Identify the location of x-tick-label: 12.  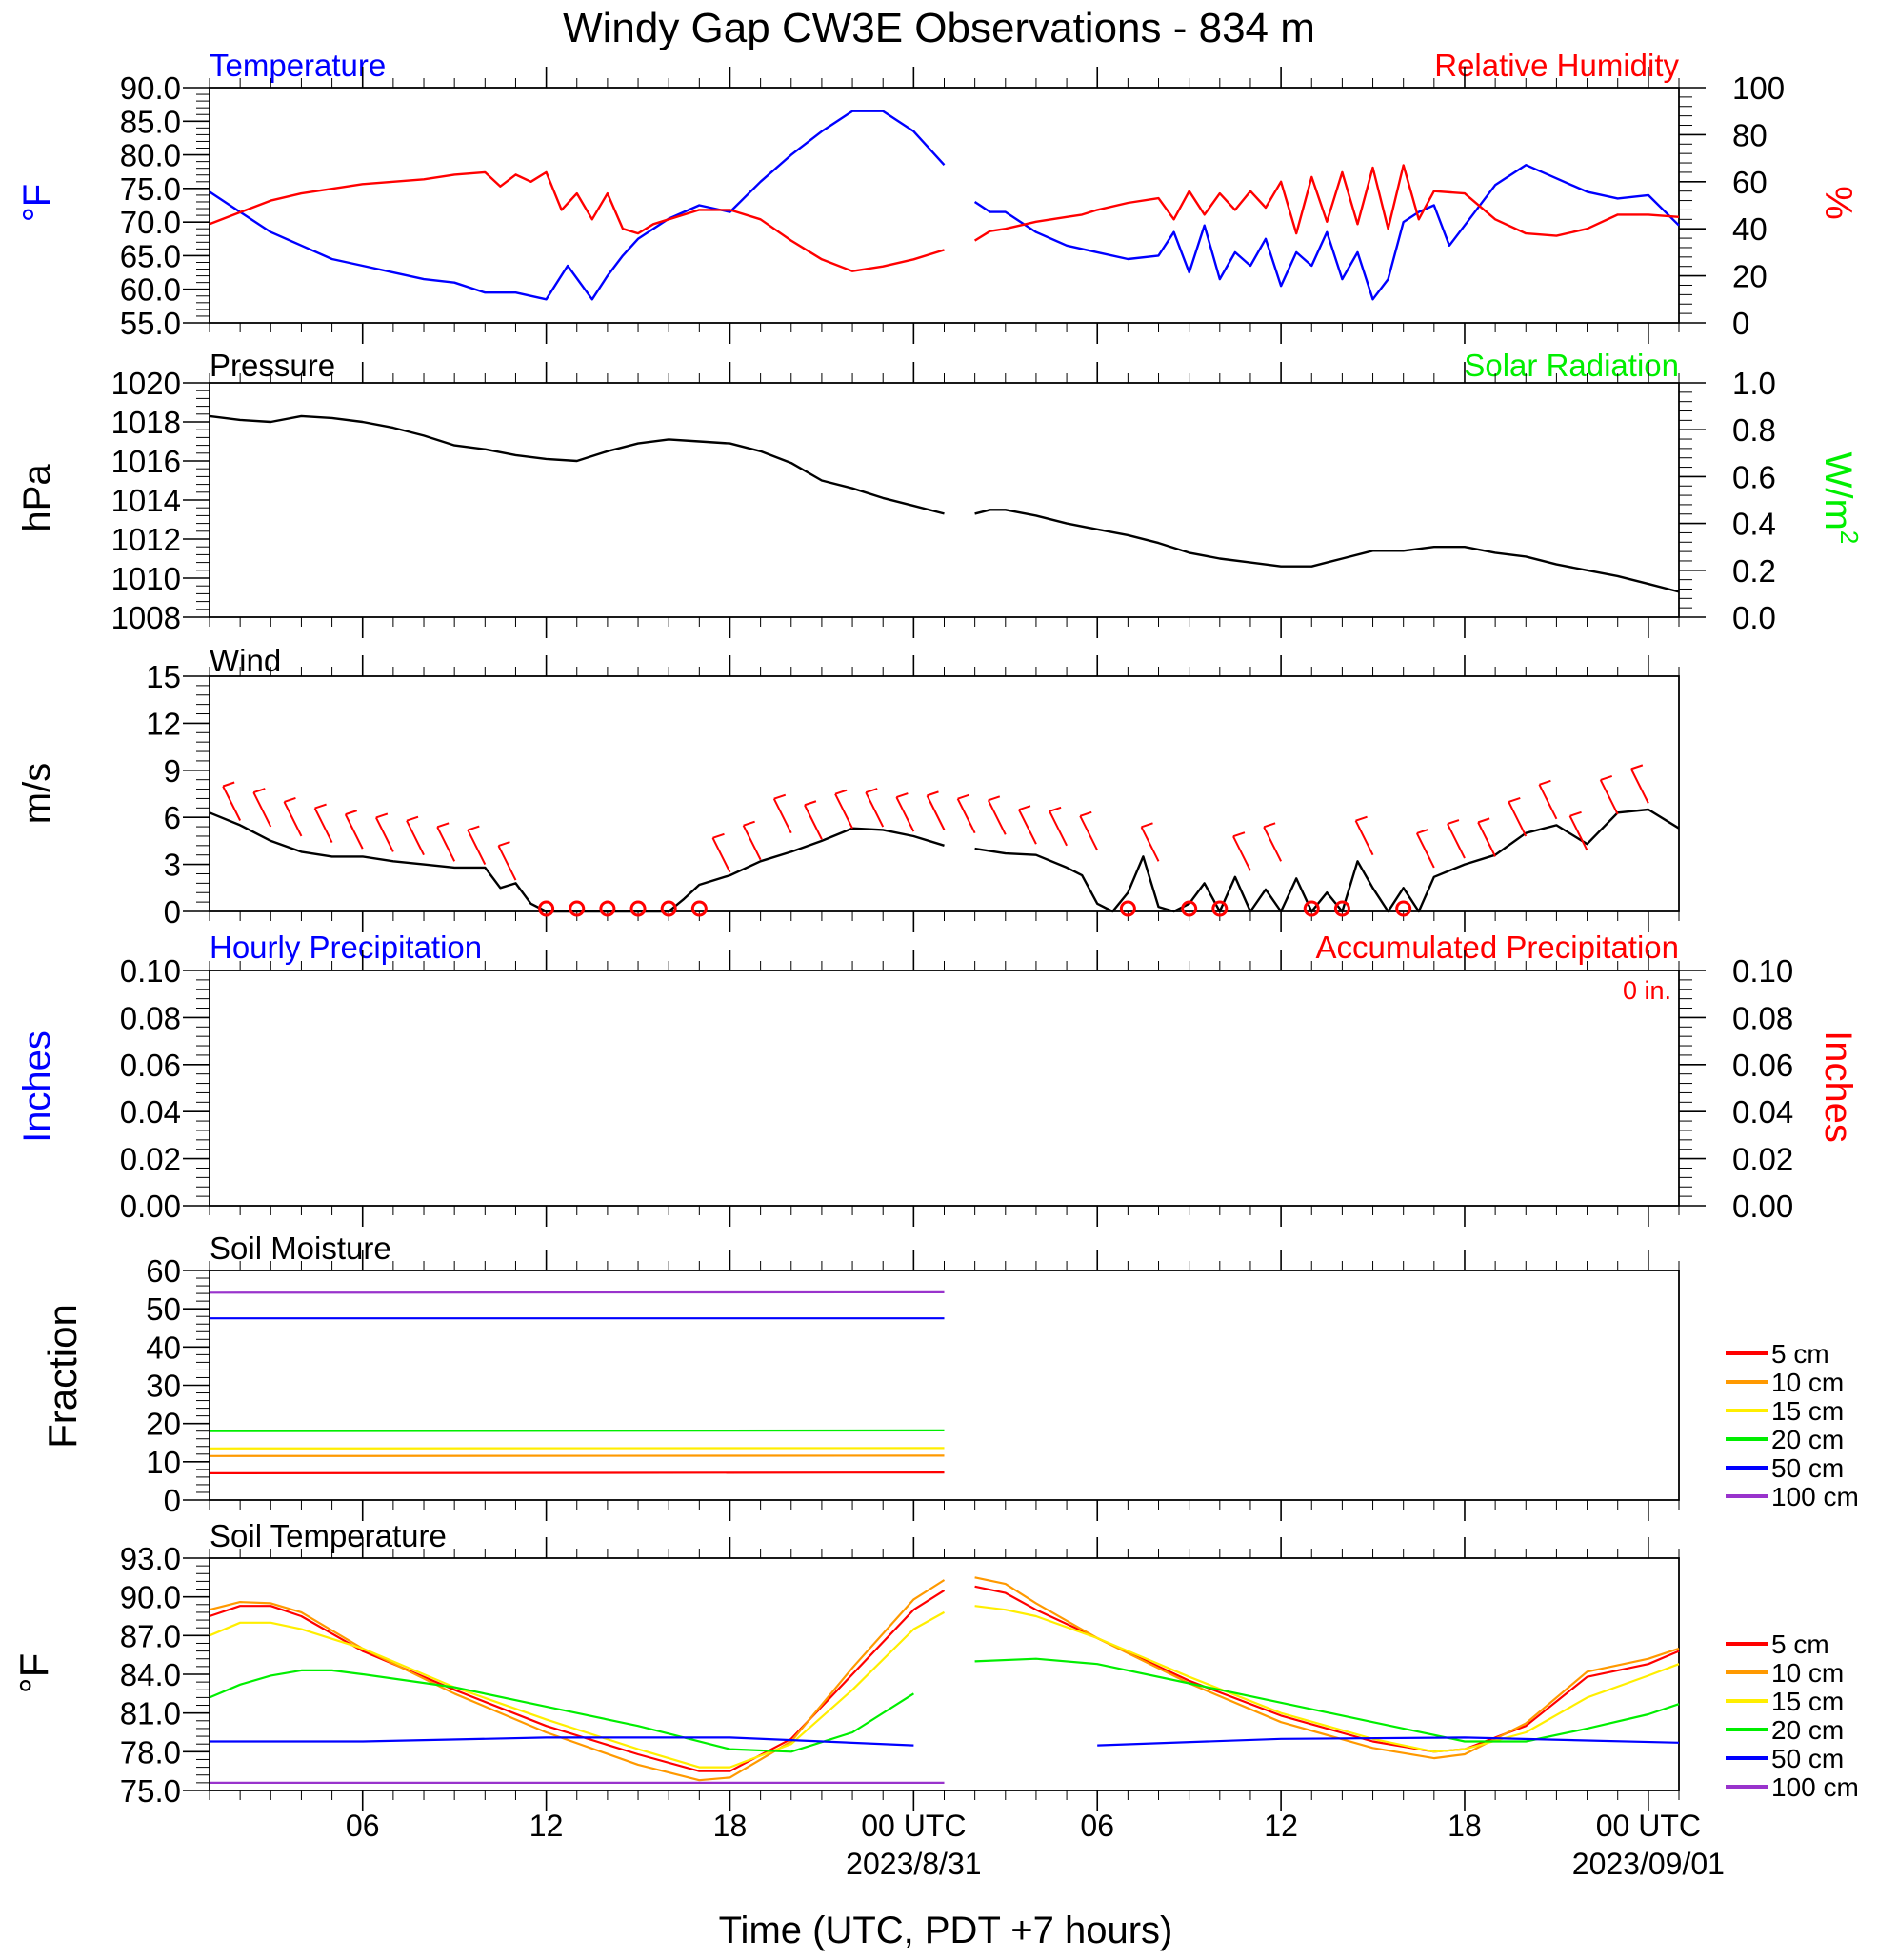
(546, 1826).